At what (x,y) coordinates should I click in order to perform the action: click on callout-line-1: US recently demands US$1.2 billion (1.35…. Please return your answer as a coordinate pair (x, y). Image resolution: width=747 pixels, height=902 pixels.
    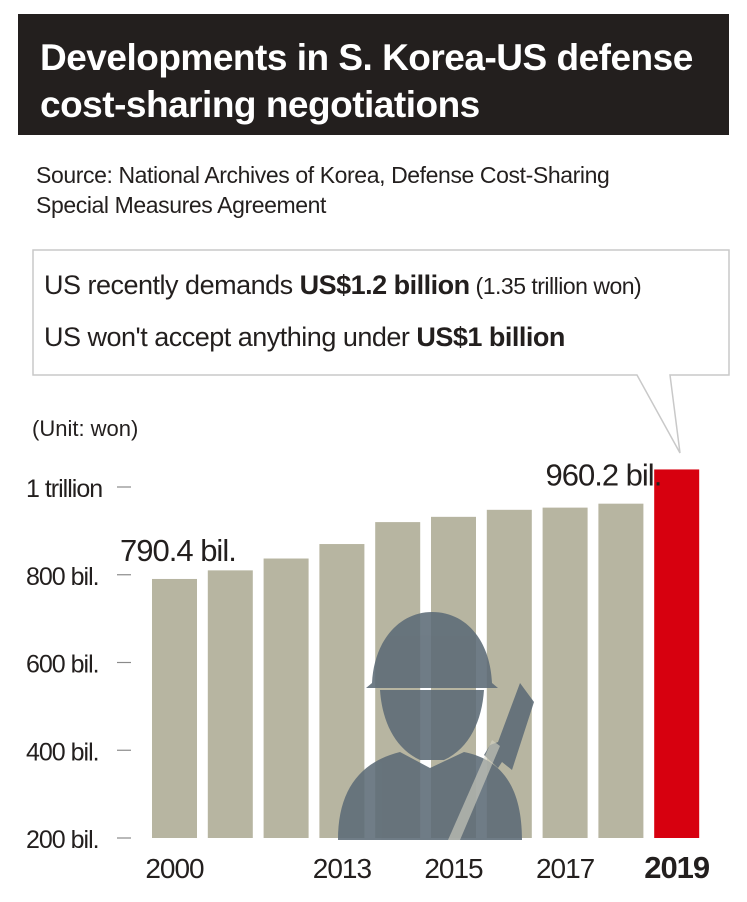
    Looking at the image, I should click on (343, 285).